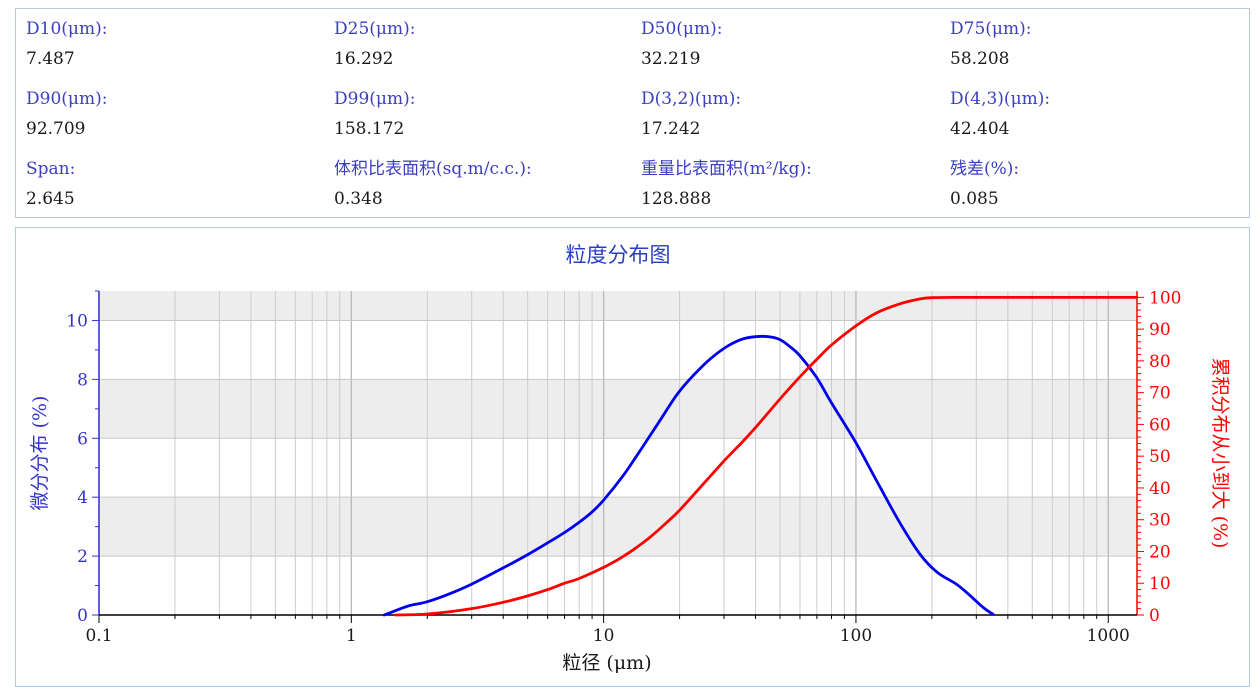  Describe the element at coordinates (1000, 99) in the screenshot. I see `stat-label: D(4,3)(μm):` at that location.